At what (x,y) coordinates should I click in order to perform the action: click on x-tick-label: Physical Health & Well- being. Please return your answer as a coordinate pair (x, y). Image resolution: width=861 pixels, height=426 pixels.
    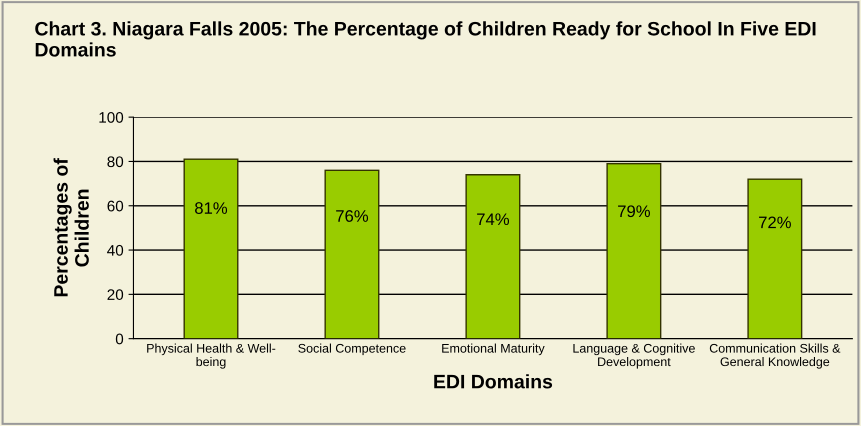
    Looking at the image, I should click on (211, 356).